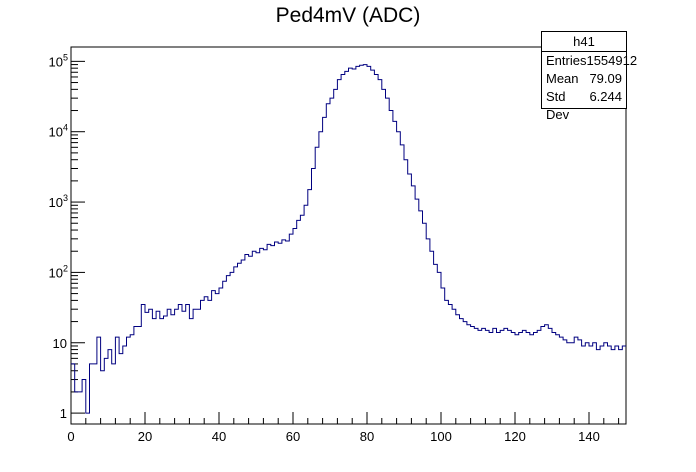 The height and width of the screenshot is (472, 696). Describe the element at coordinates (60, 343) in the screenshot. I see `y-tick-label: 10` at that location.